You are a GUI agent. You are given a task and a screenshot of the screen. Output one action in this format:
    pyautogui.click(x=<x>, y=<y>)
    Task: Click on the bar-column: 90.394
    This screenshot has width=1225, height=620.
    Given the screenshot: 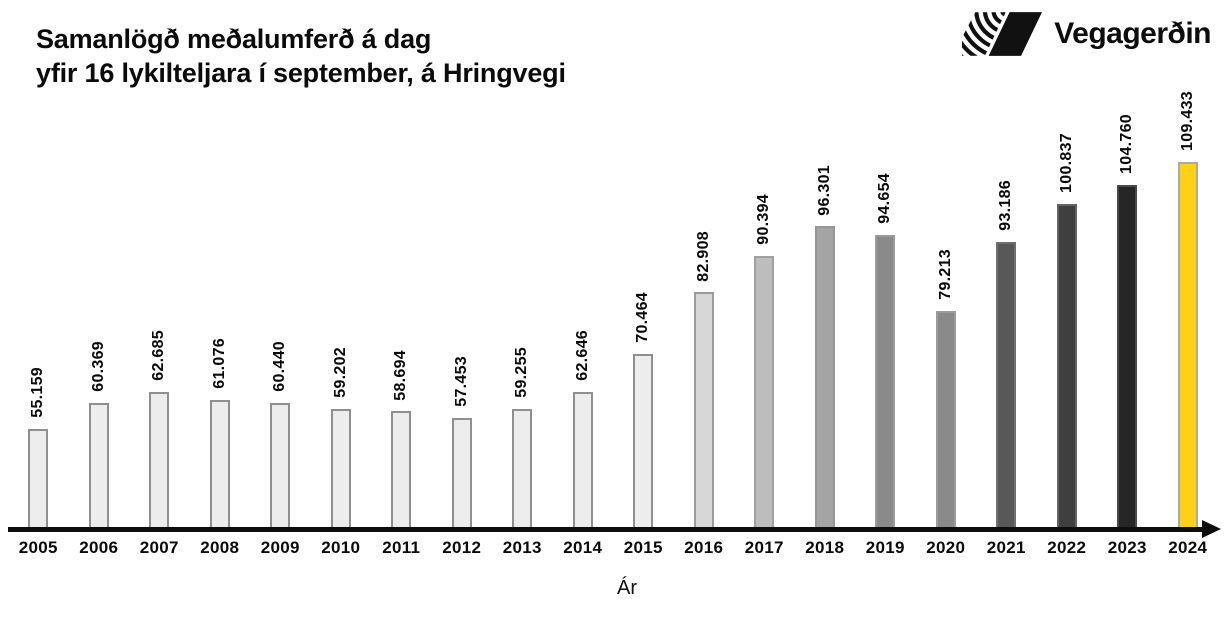 What is the action you would take?
    pyautogui.click(x=764, y=264)
    